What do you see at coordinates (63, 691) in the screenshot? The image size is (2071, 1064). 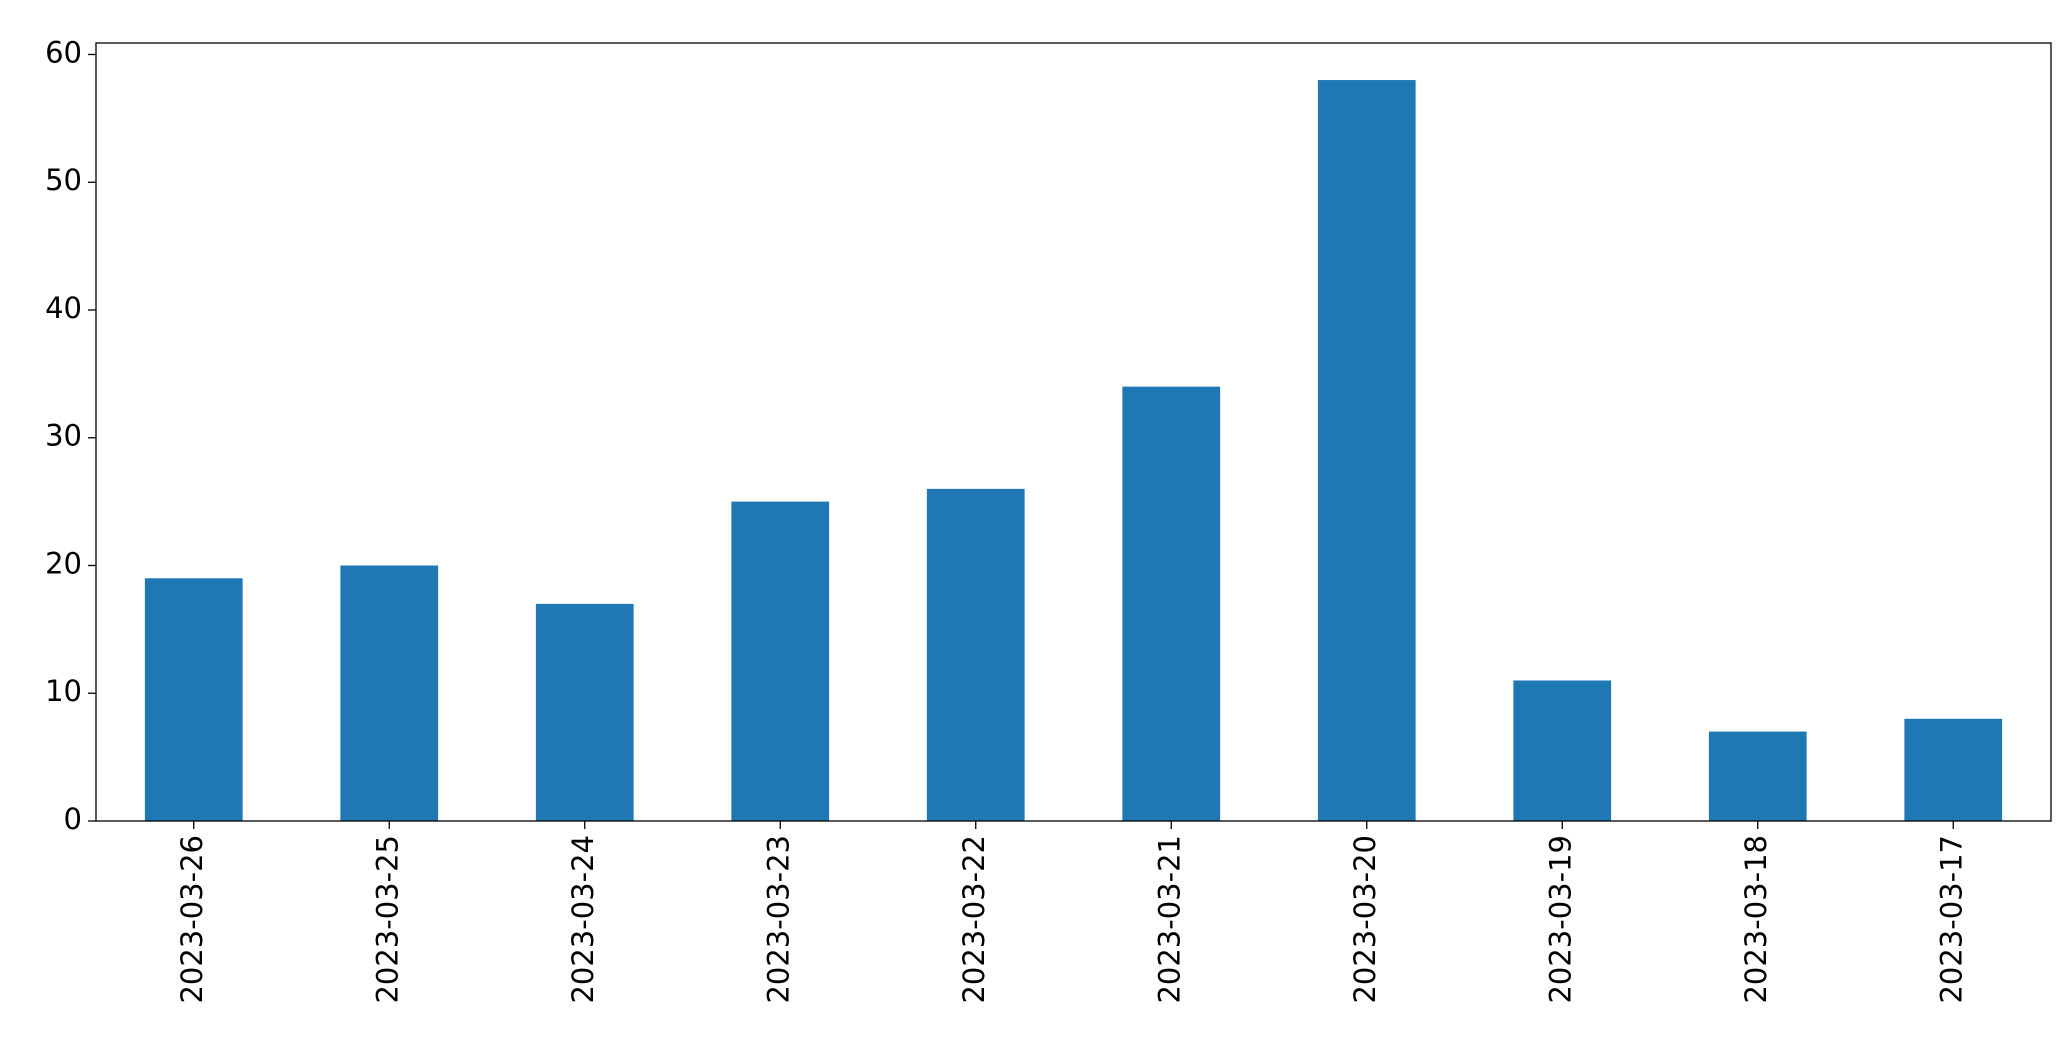 I see `y-tick-label: 10` at bounding box center [63, 691].